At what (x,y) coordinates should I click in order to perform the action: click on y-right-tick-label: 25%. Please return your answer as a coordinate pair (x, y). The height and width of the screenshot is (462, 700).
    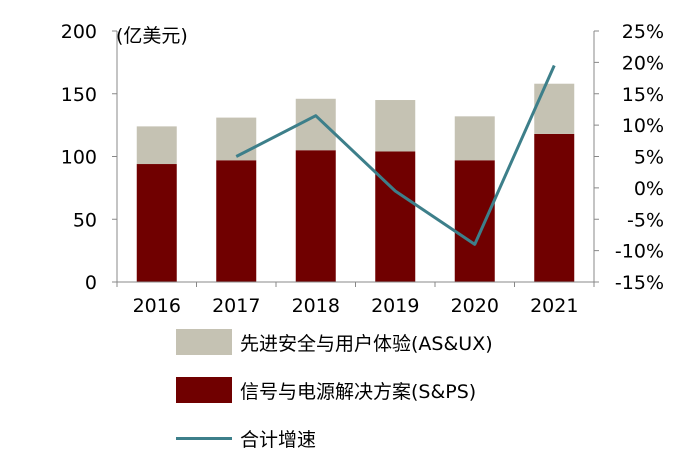
    Looking at the image, I should click on (643, 32).